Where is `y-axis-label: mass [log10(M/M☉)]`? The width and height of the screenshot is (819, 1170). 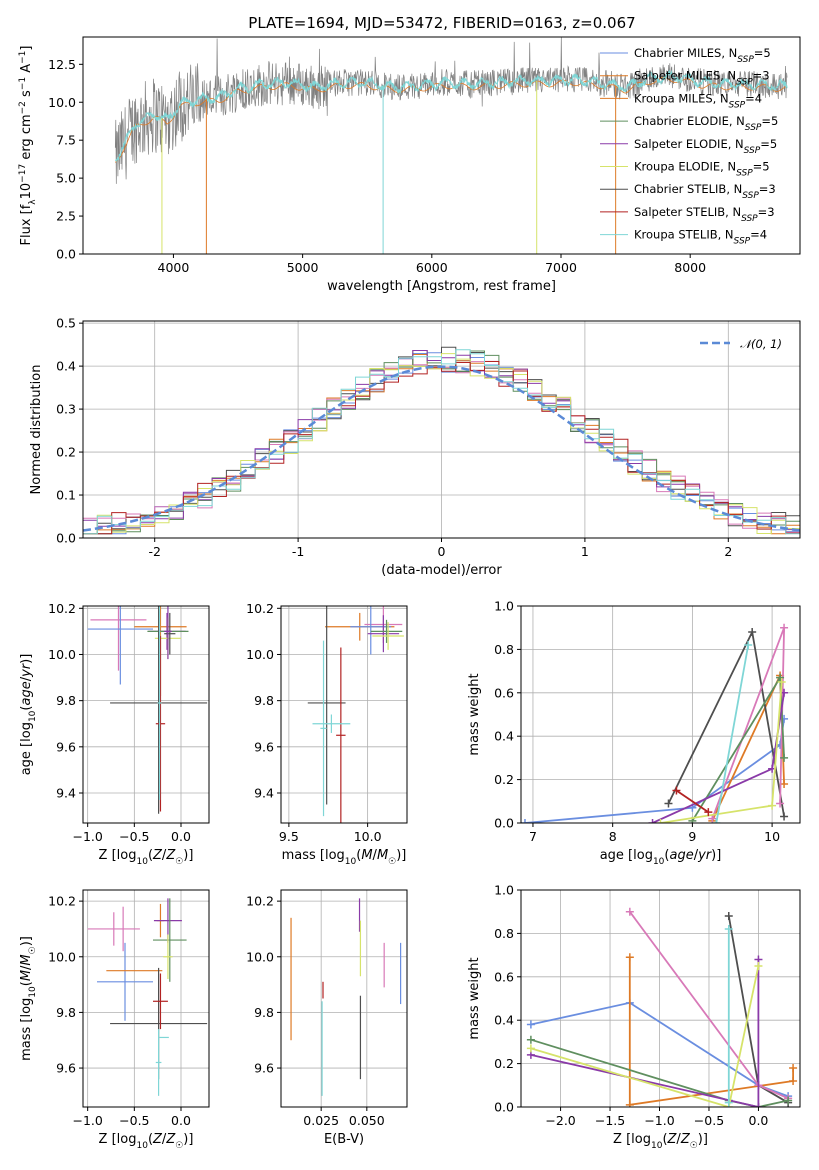
y-axis-label: mass [log10(M/M☉)] is located at coordinates (28, 998).